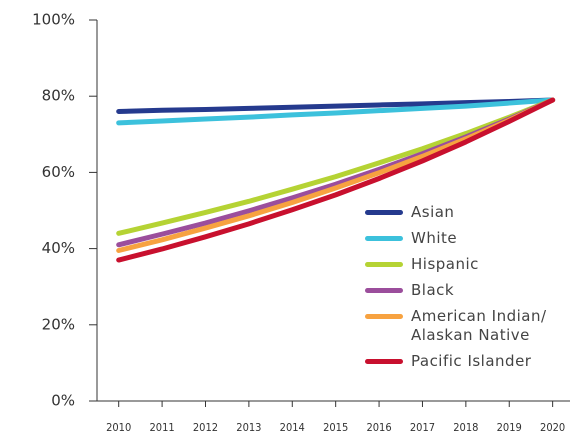  I want to click on y-tick-label: 80%, so click(58, 96).